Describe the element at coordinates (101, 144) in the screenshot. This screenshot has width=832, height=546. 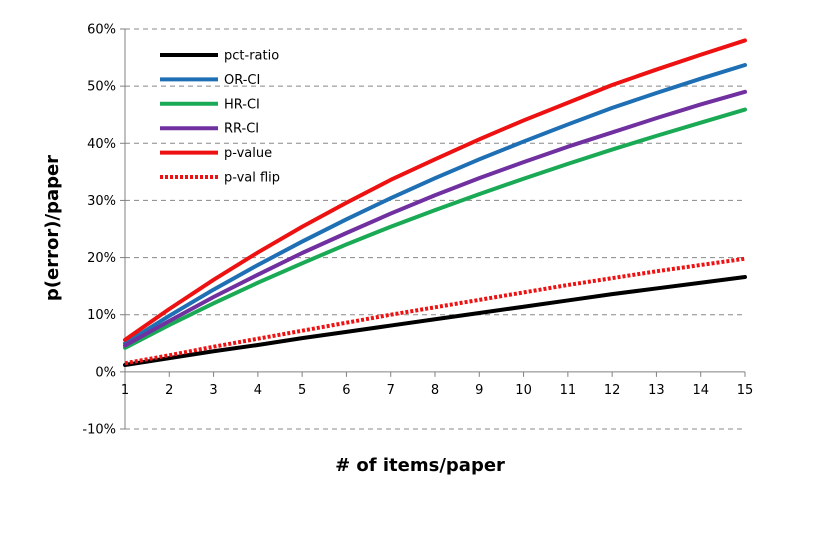
I see `y-tick-label: 40%` at that location.